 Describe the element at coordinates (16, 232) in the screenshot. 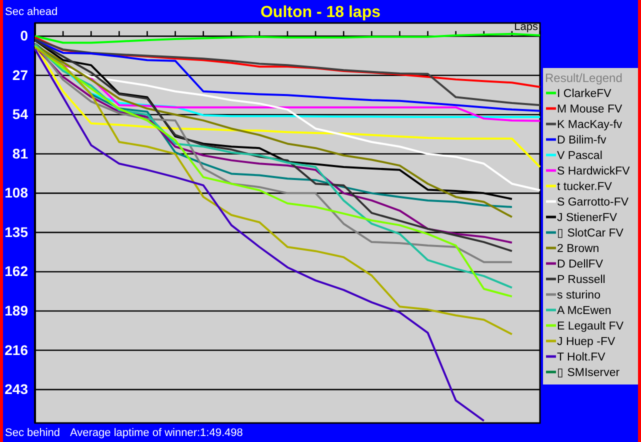

I see `y-tick-label: 135` at that location.